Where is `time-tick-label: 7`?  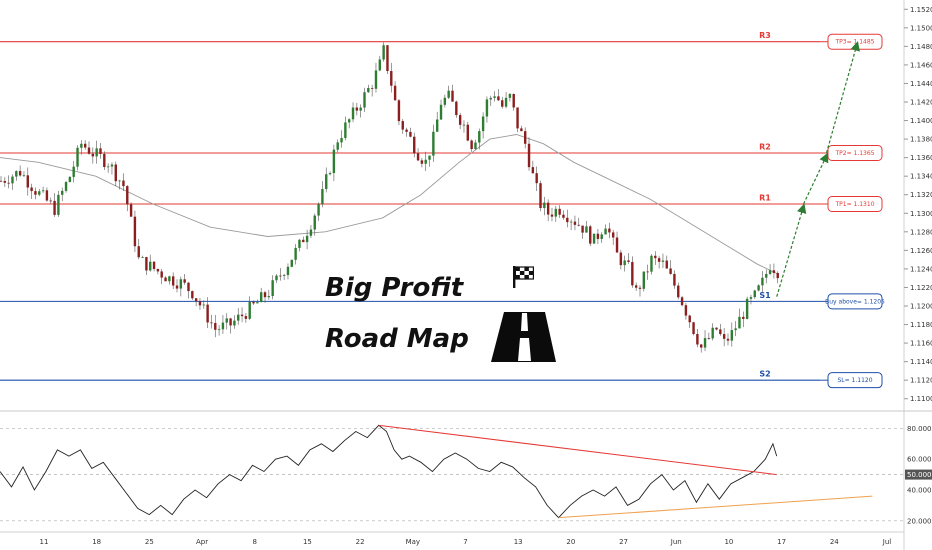 time-tick-label: 7 is located at coordinates (465, 542).